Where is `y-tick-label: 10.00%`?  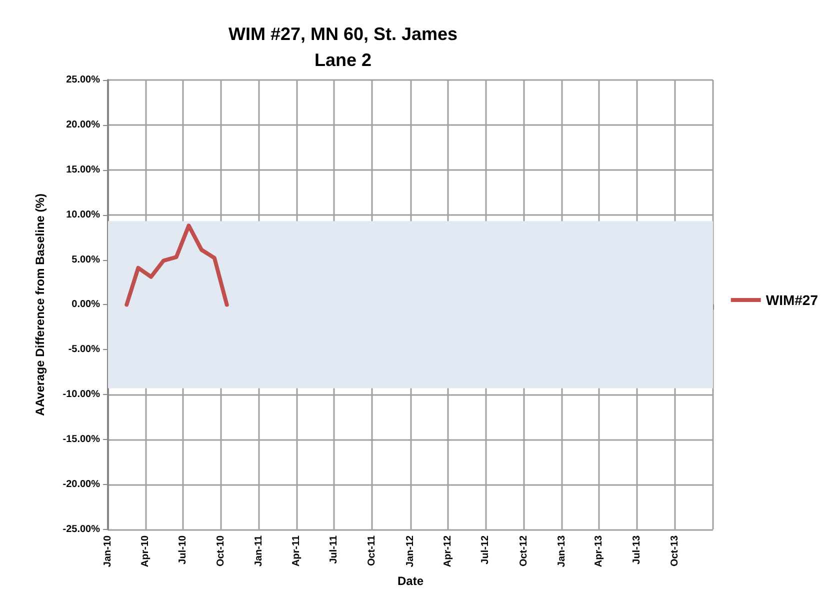
y-tick-label: 10.00% is located at coordinates (83, 214).